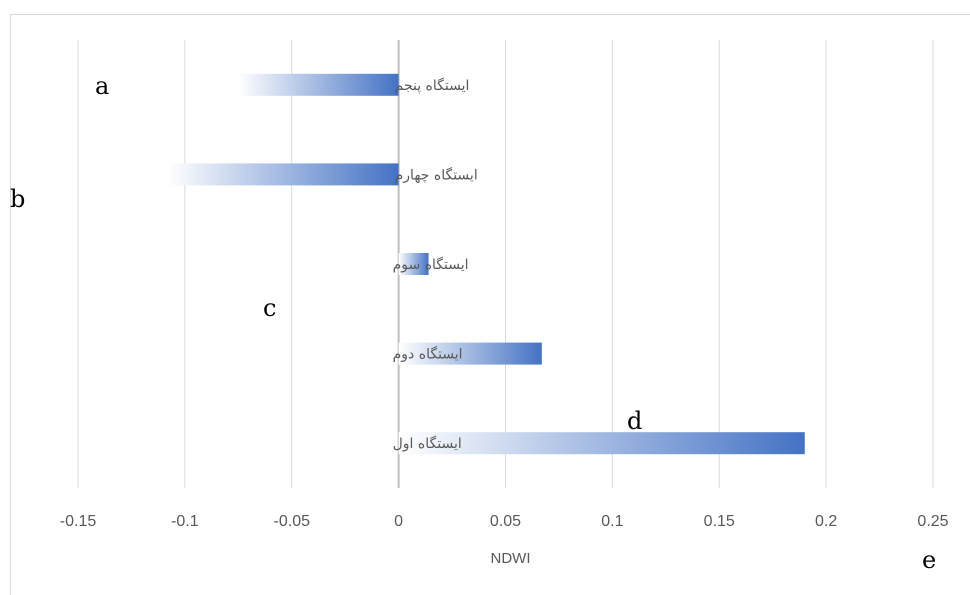  I want to click on annotation-b: b, so click(18, 199).